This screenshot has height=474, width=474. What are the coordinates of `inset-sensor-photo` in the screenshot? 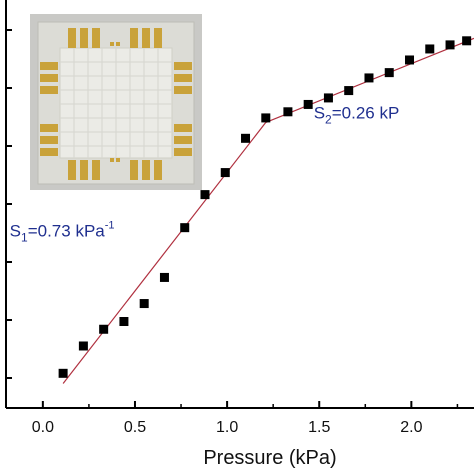 It's located at (116, 102).